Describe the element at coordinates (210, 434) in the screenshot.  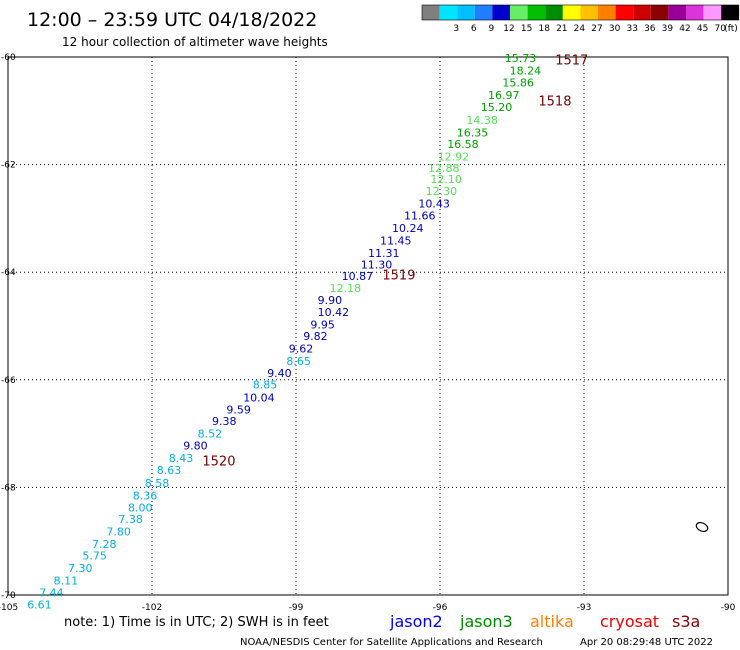
I see `wave-height-value: 8.52` at that location.